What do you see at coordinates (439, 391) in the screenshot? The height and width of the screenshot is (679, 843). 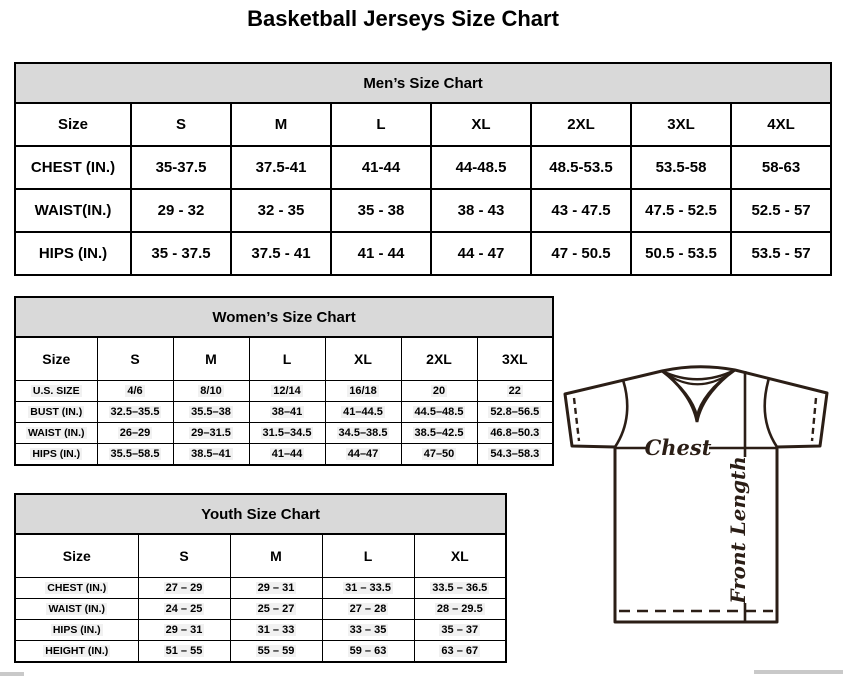 I see `size-value-cell: 20` at bounding box center [439, 391].